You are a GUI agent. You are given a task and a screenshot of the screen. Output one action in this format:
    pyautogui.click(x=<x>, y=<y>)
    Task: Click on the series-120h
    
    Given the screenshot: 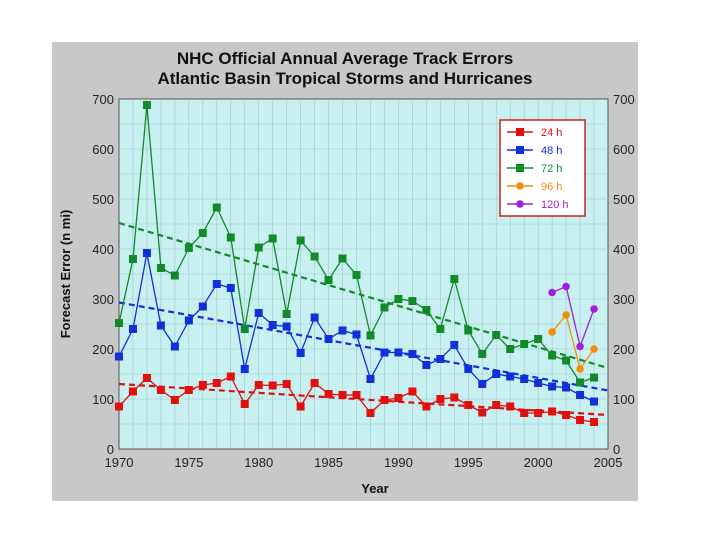 What is the action you would take?
    pyautogui.click(x=573, y=316)
    